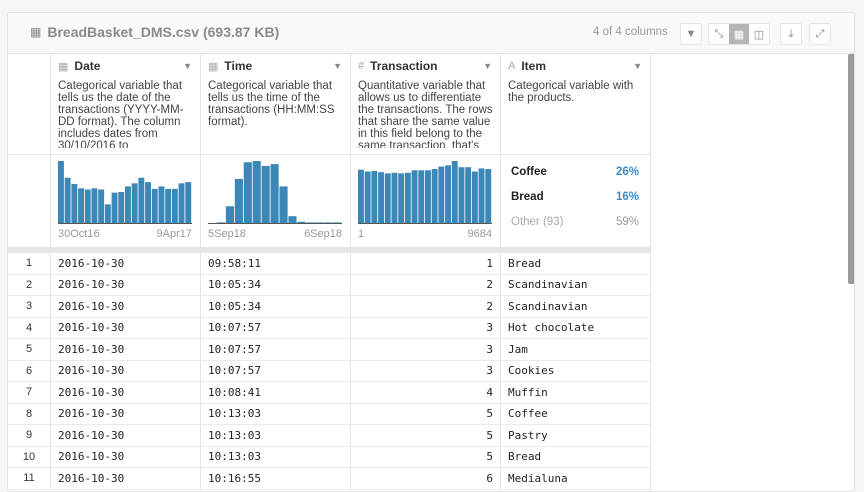 The height and width of the screenshot is (492, 864). I want to click on item-cell: Muffin, so click(576, 392).